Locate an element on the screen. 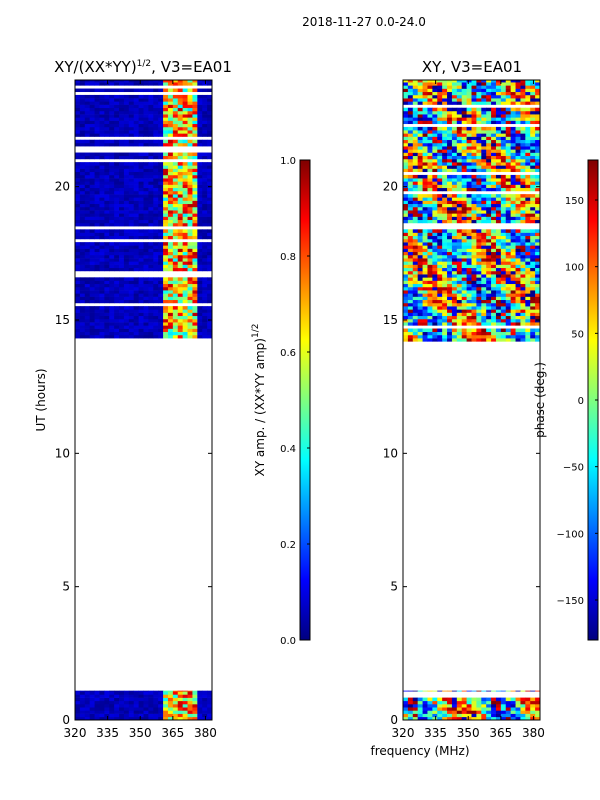 This screenshot has width=600, height=800. colorbar-tick-label: 0.0 is located at coordinates (288, 641).